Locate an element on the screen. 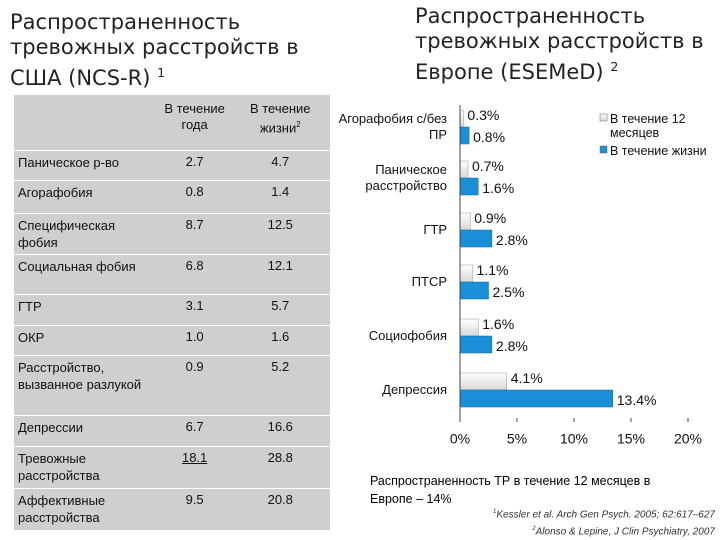 This screenshot has height=540, width=720. category-label: Паническое расстройство is located at coordinates (406, 177).